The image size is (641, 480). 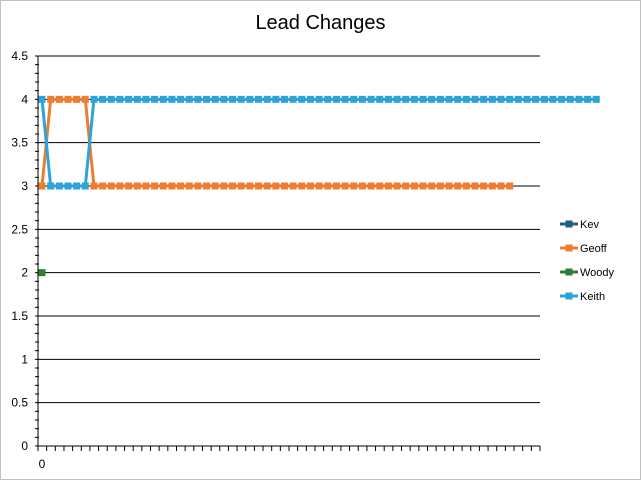 What do you see at coordinates (19, 56) in the screenshot?
I see `y-tick-label: 4.5` at bounding box center [19, 56].